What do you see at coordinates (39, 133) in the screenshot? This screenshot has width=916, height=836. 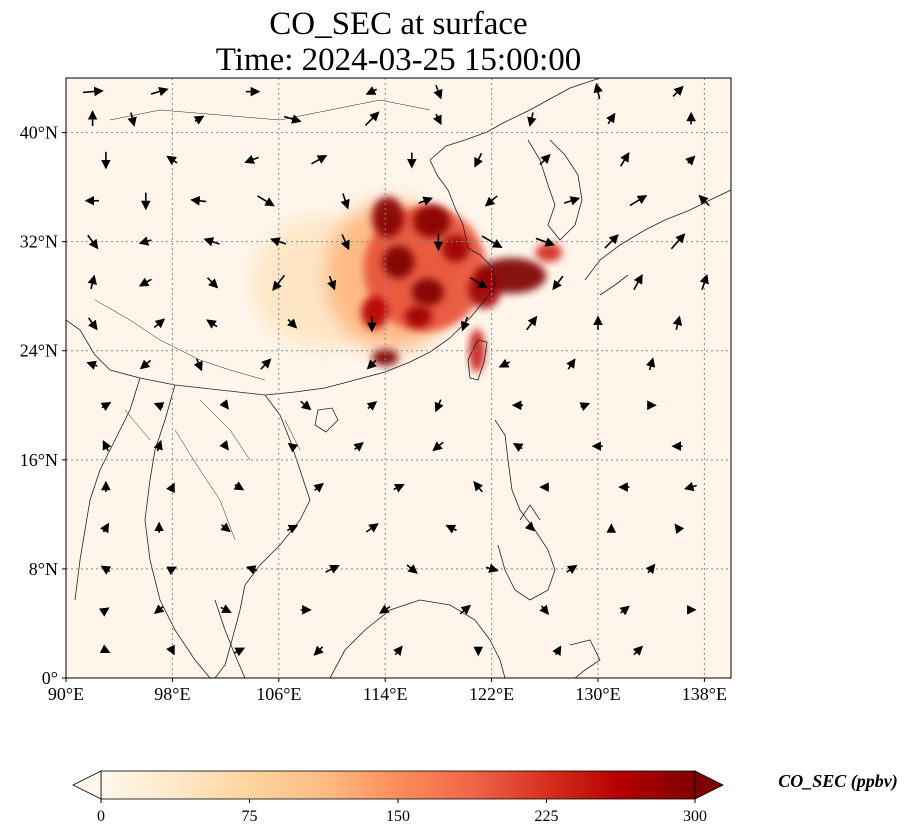 I see `y-tick-label: 40°N` at bounding box center [39, 133].